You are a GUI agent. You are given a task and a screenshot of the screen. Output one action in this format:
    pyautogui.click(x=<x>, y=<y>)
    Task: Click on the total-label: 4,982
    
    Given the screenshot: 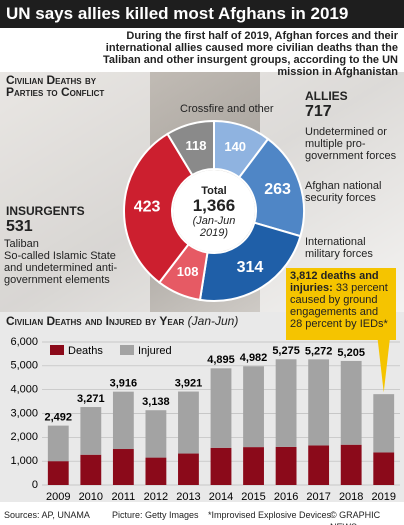 What is the action you would take?
    pyautogui.click(x=254, y=358)
    